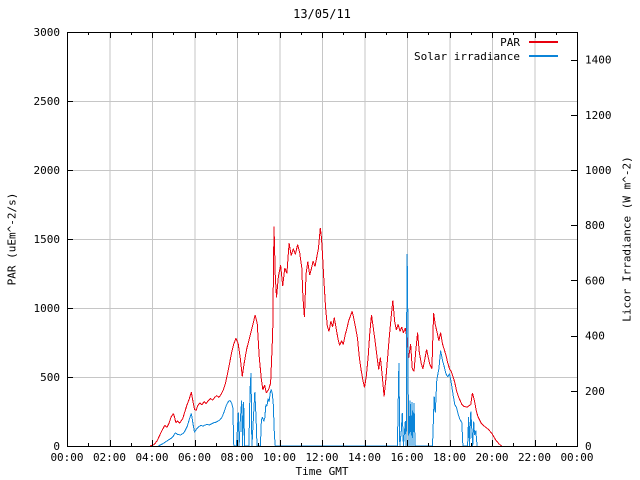  What do you see at coordinates (47, 308) in the screenshot?
I see `y-left-tick-label: 1000` at bounding box center [47, 308].